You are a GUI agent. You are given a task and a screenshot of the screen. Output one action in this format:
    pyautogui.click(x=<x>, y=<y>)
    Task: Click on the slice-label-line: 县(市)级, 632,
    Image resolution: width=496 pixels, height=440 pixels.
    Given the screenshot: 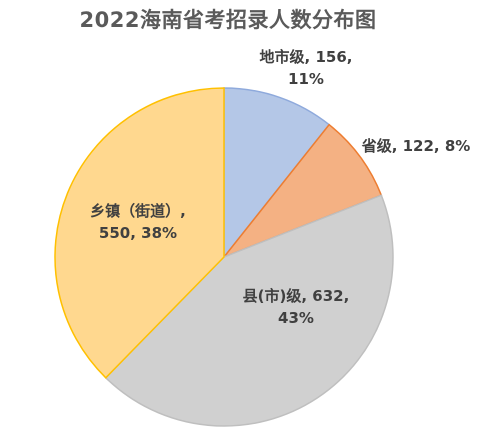 What is the action you would take?
    pyautogui.click(x=296, y=296)
    